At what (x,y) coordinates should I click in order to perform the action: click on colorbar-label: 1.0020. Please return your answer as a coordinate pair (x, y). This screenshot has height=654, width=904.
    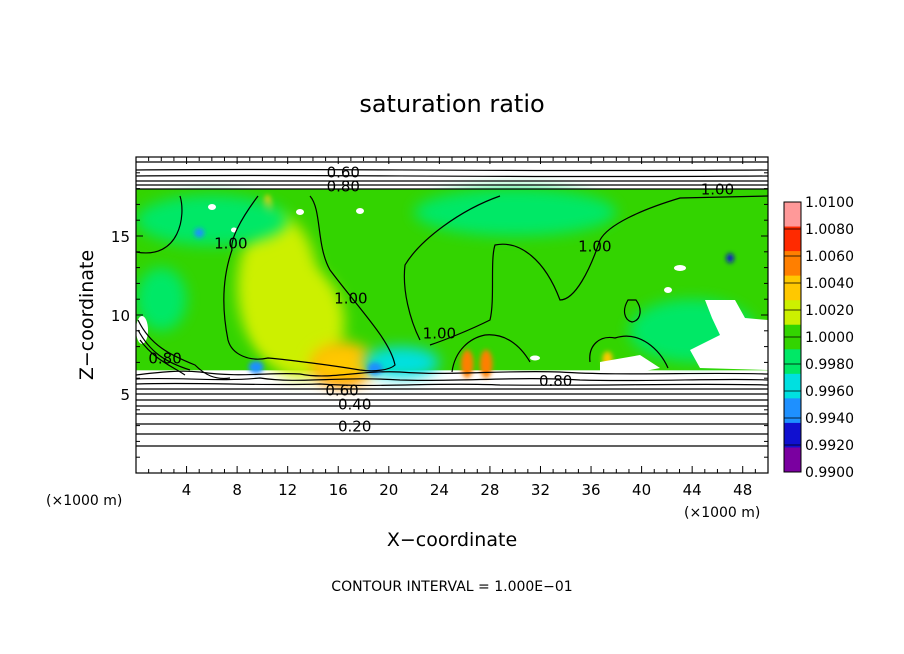
    Looking at the image, I should click on (829, 311).